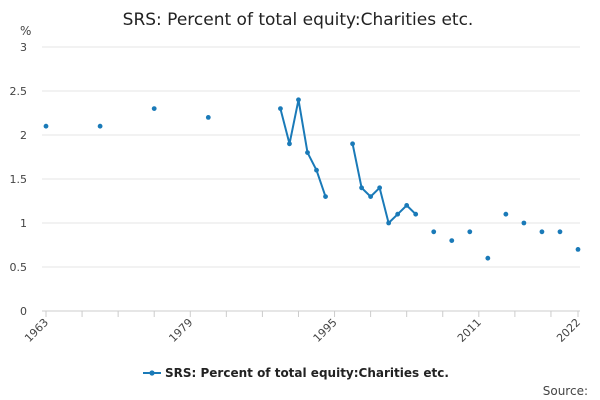  I want to click on x-tick-label: 2022, so click(568, 330).